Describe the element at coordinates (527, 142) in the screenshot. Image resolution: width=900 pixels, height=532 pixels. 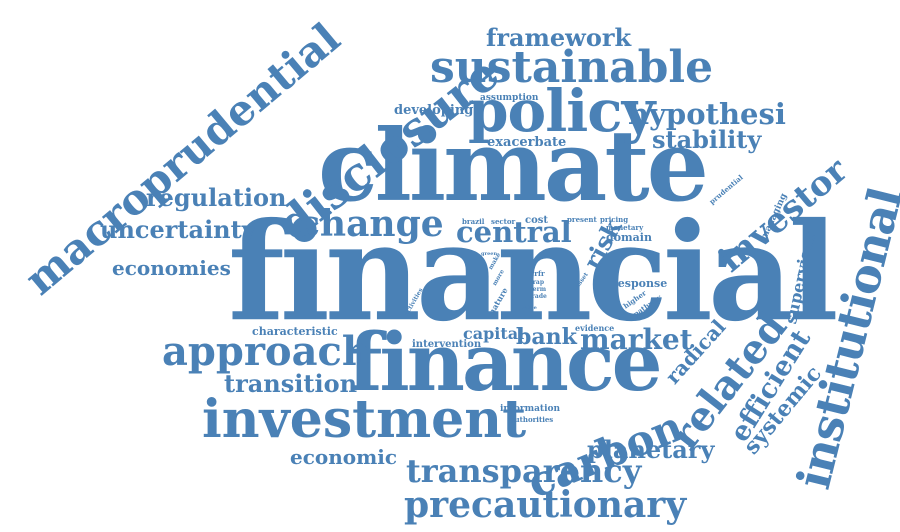
I see `word-exacerbate: exacerbate` at that location.